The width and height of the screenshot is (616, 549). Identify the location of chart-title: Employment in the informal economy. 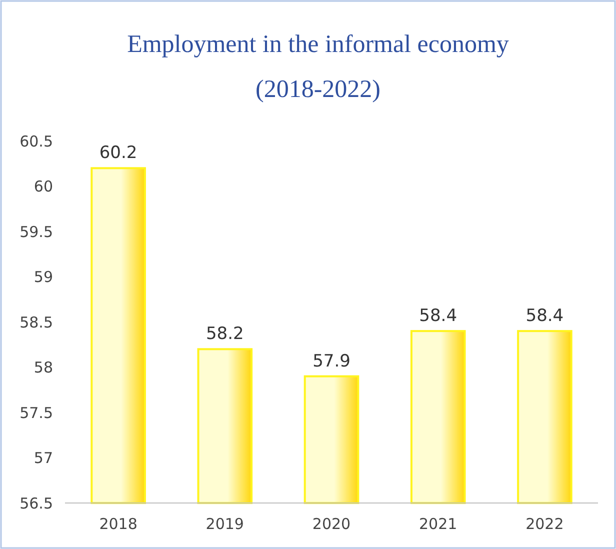
(318, 44).